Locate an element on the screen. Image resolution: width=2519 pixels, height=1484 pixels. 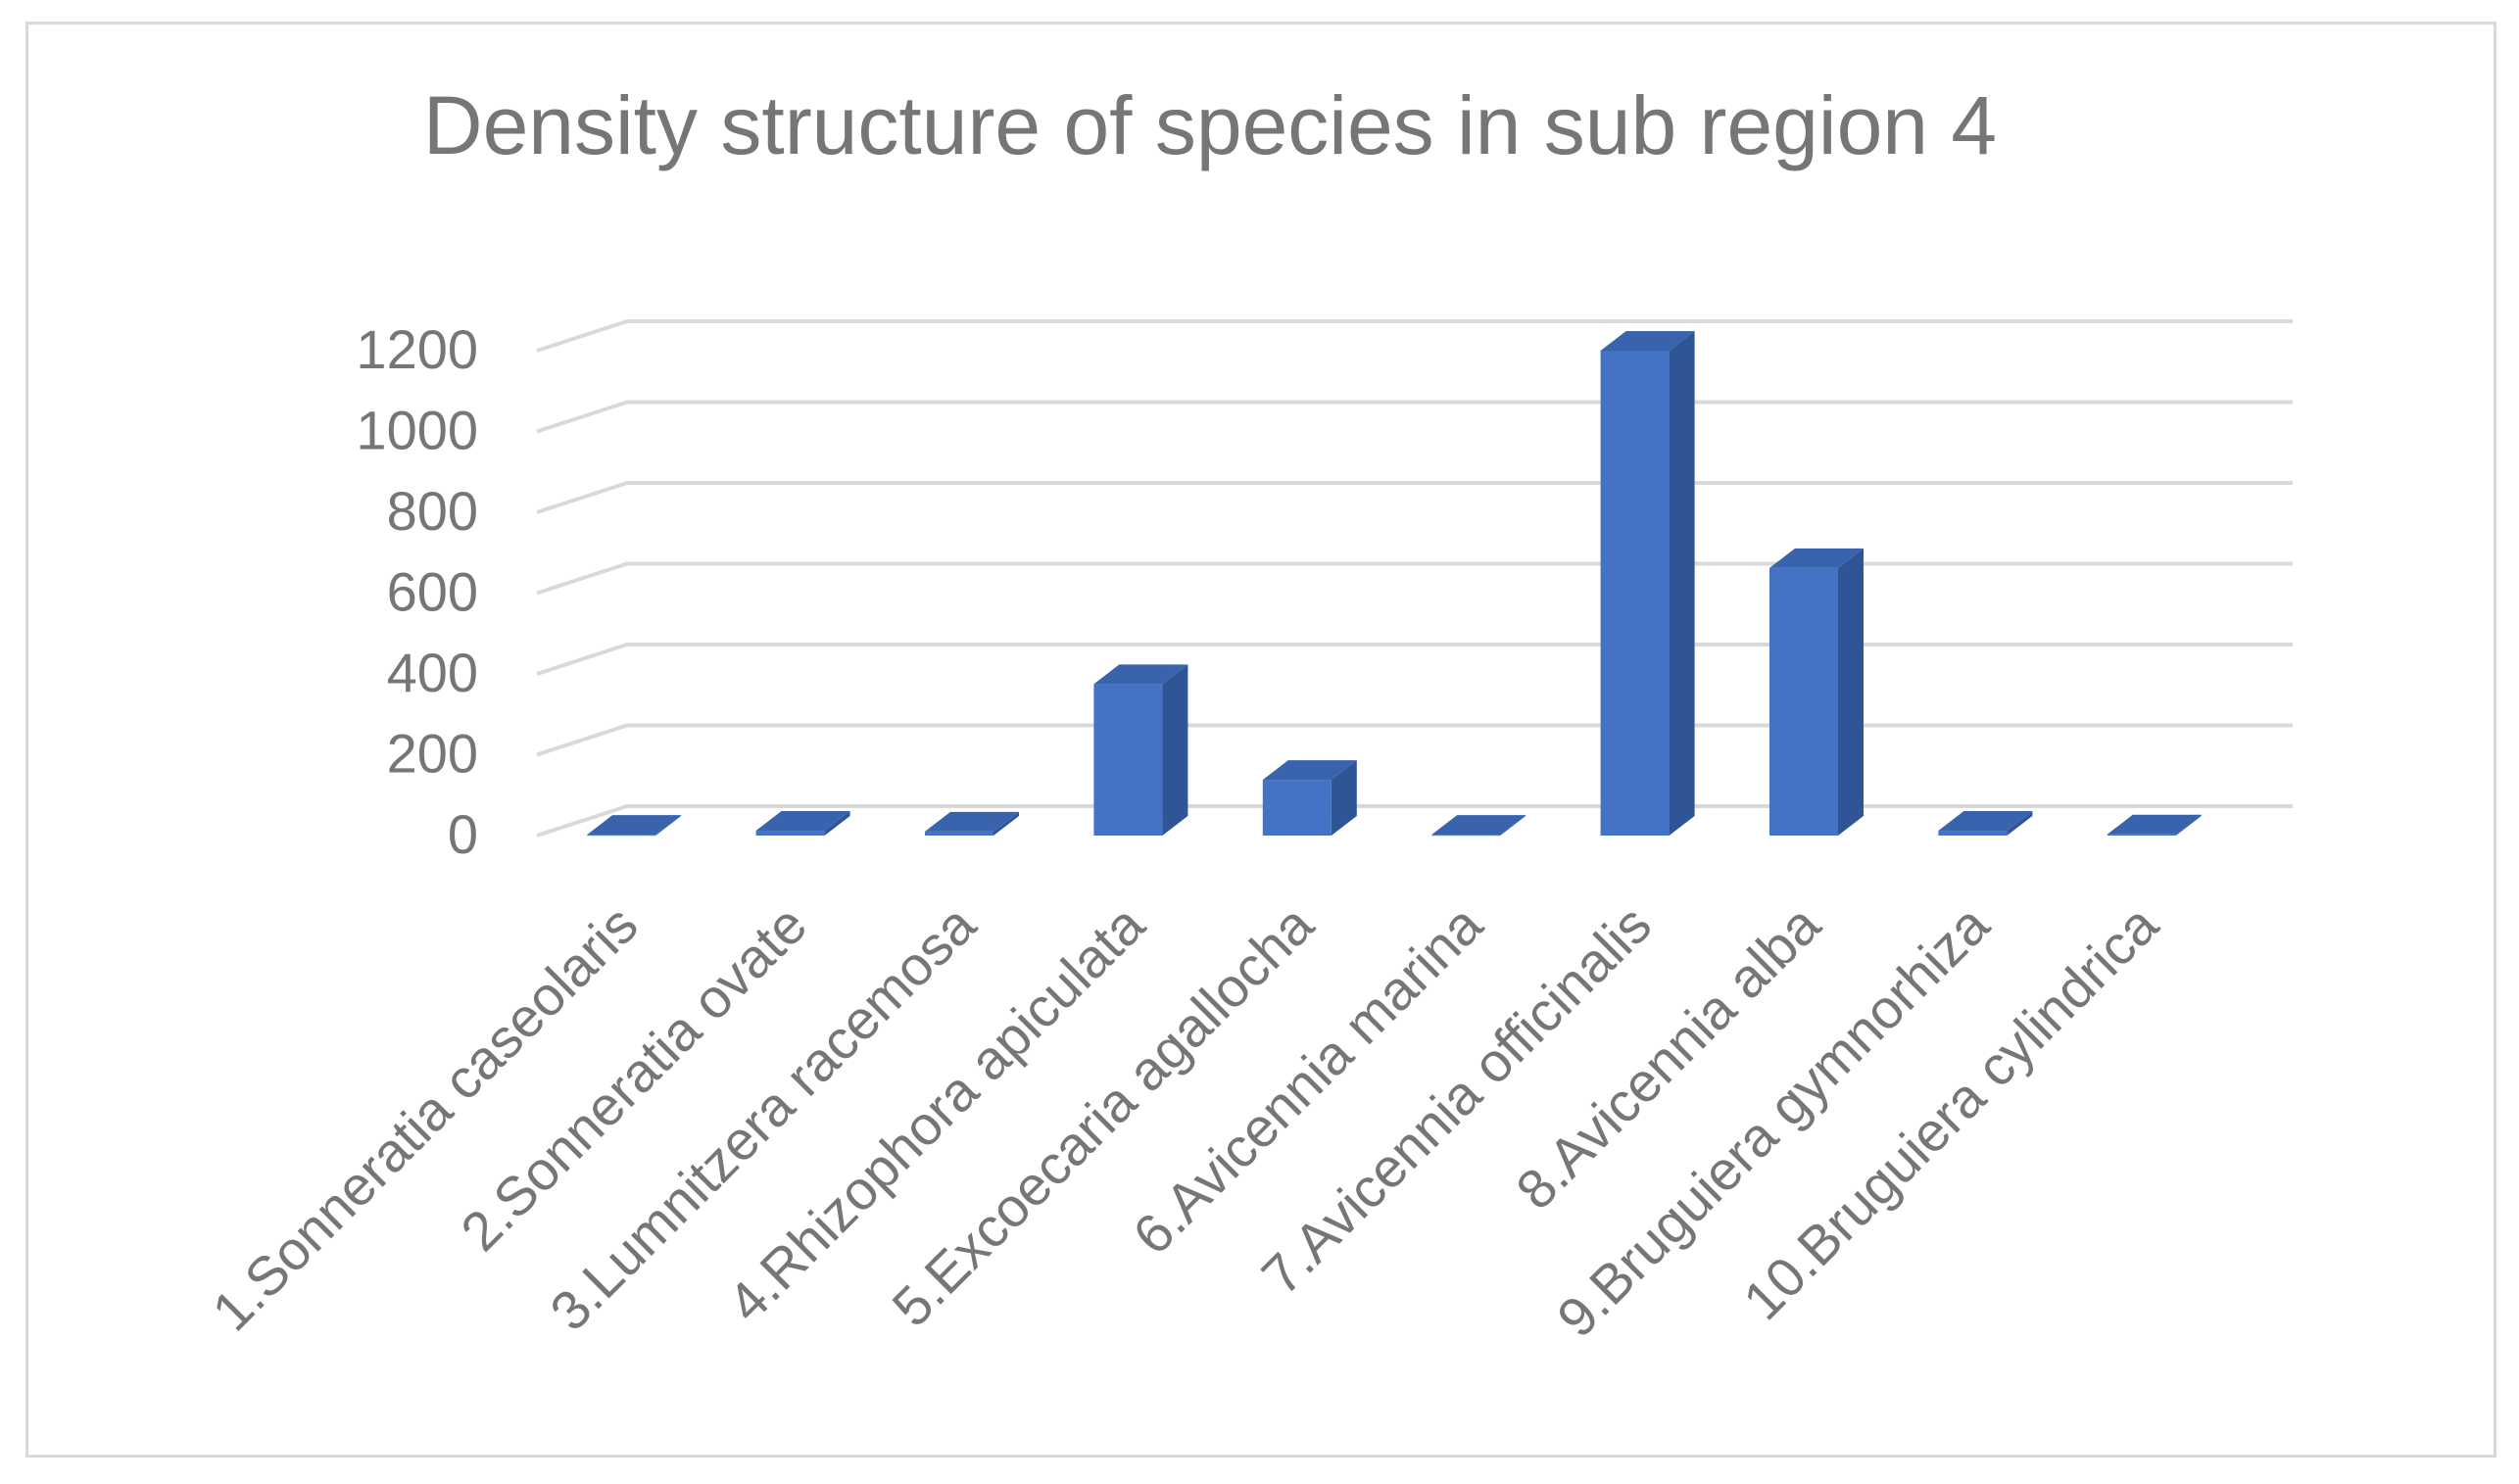
y-tick-label: 400 is located at coordinates (433, 672).